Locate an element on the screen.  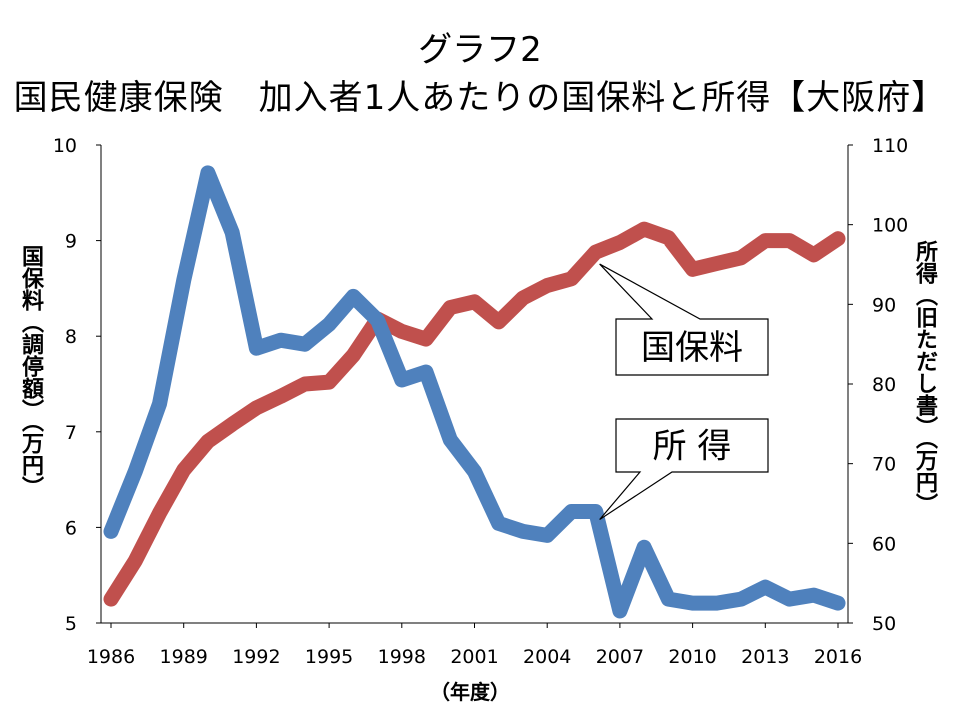
y-axis-right-label: 所得（旧ただし書）（万円） is located at coordinates (924, 377).